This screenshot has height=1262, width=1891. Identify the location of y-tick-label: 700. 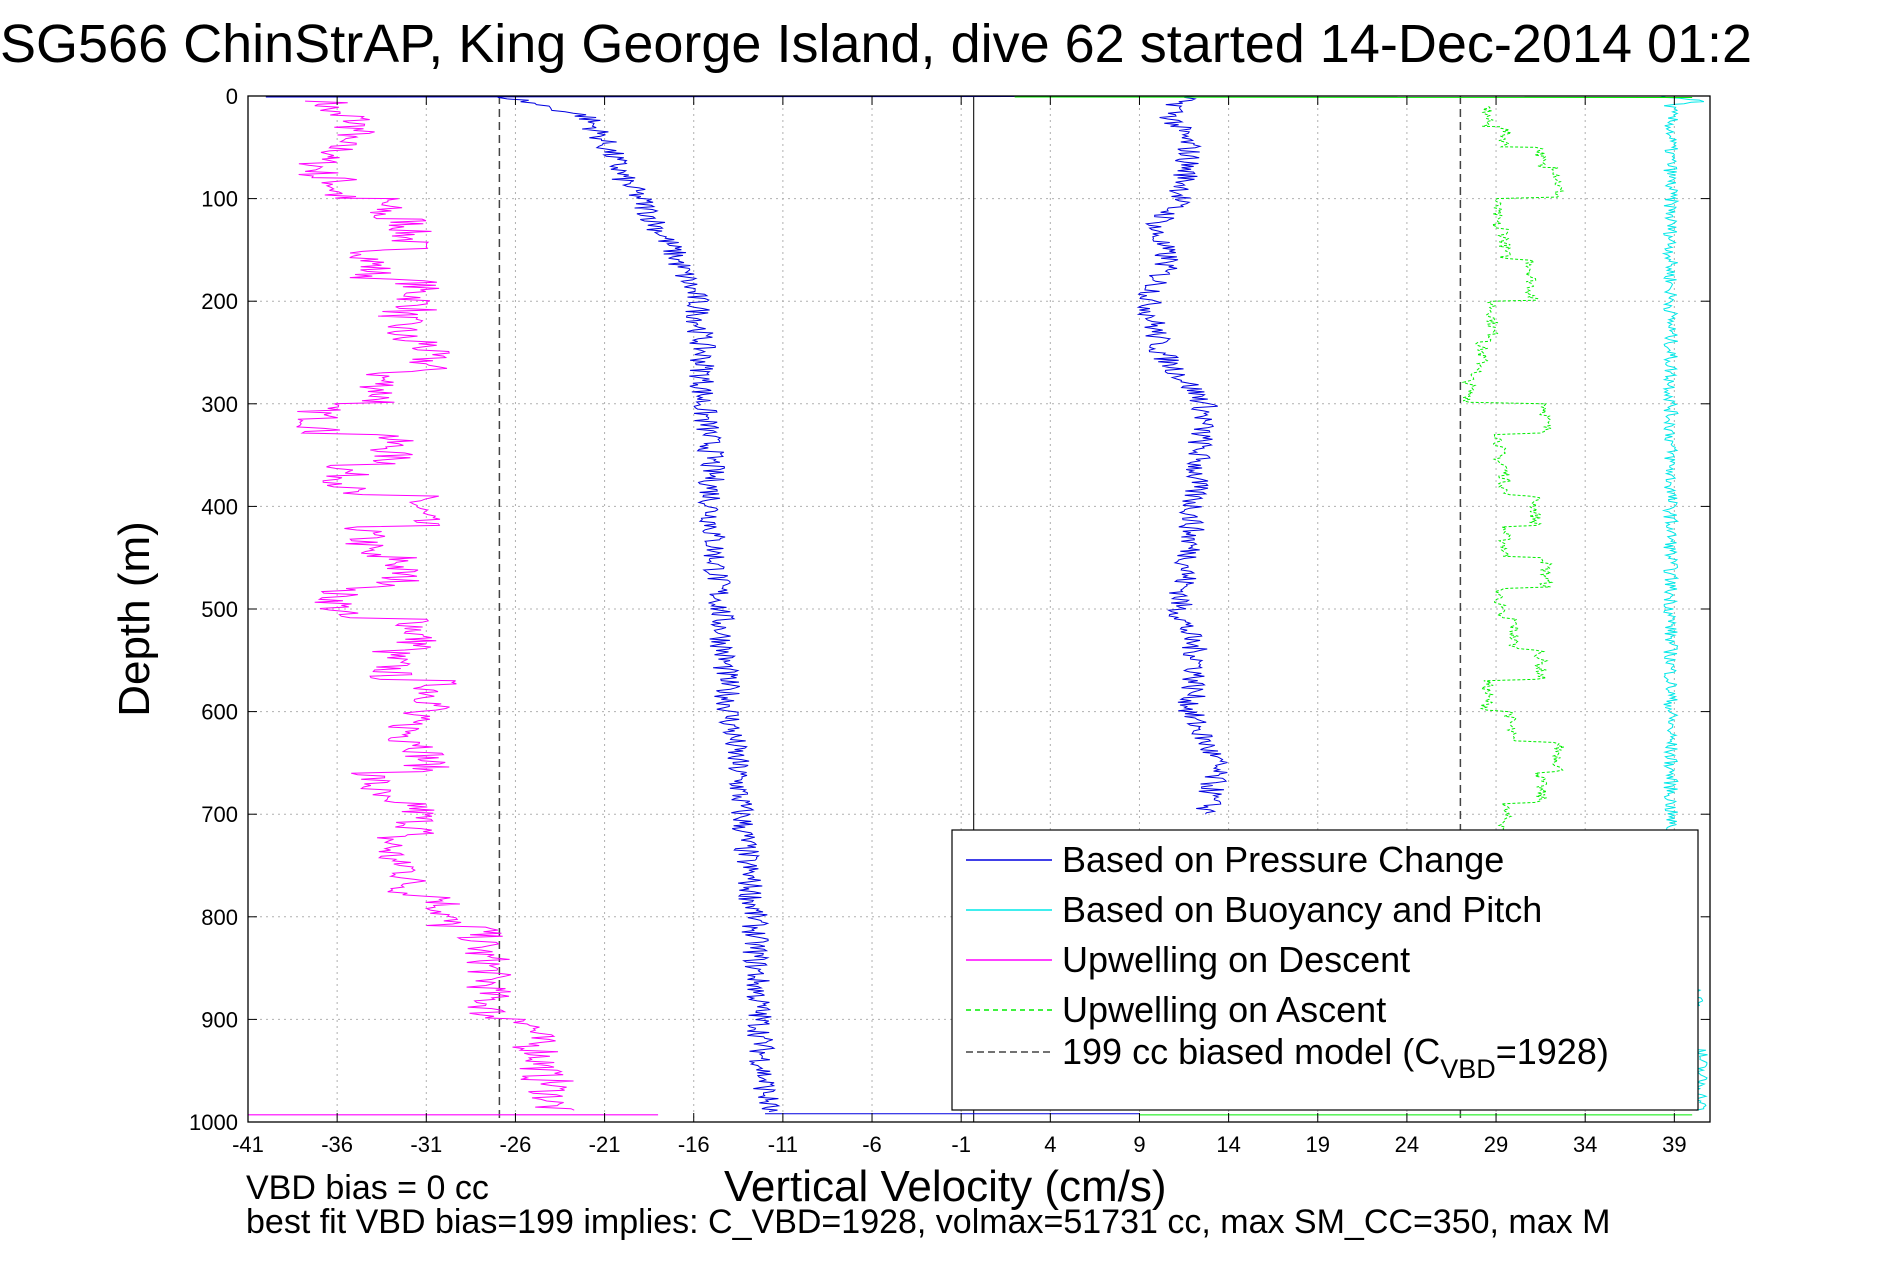
(219, 814).